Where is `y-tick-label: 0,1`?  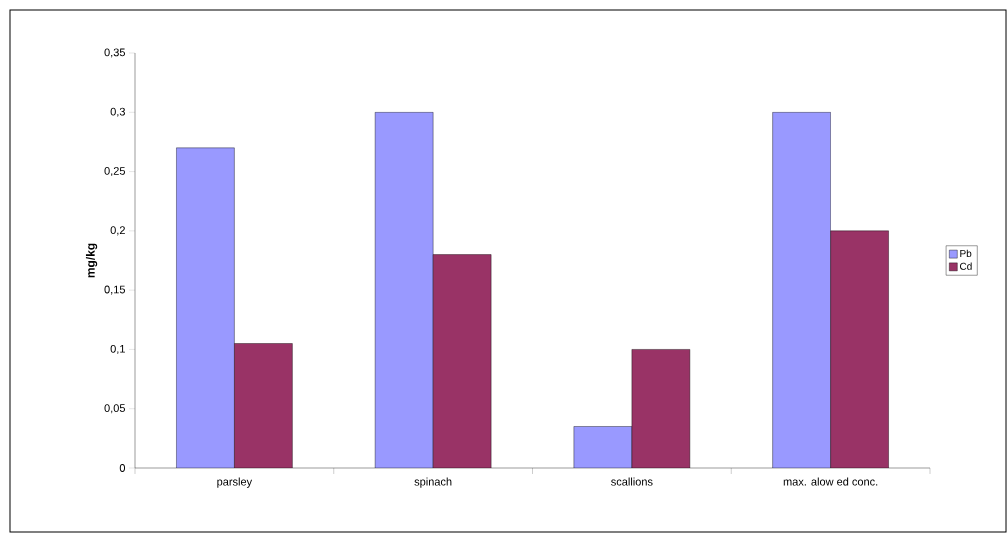 y-tick-label: 0,1 is located at coordinates (117, 349).